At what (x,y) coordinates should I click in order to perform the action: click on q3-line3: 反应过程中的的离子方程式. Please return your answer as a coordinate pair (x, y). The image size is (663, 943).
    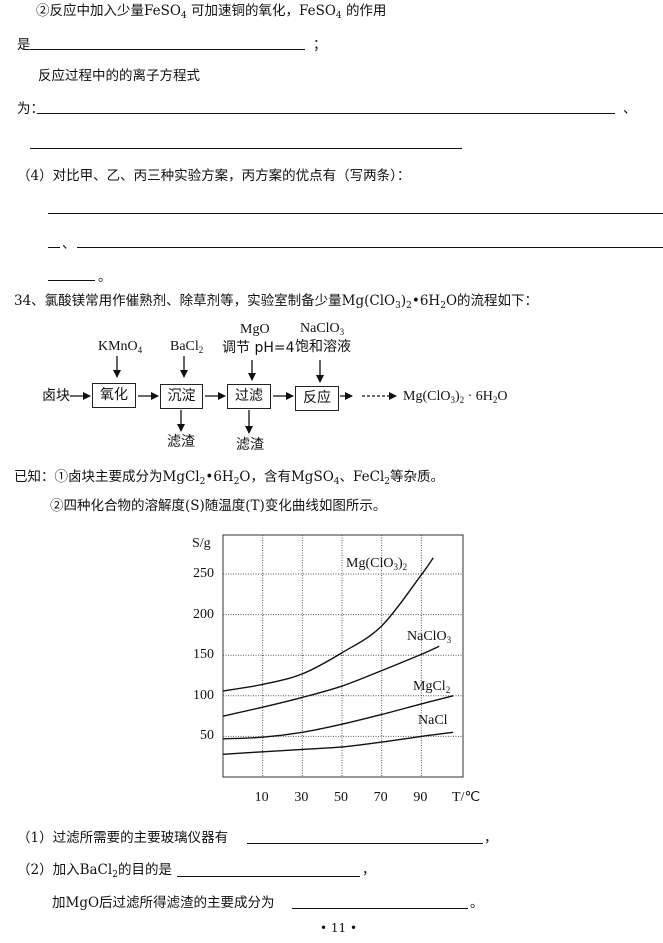
    Looking at the image, I should click on (119, 76).